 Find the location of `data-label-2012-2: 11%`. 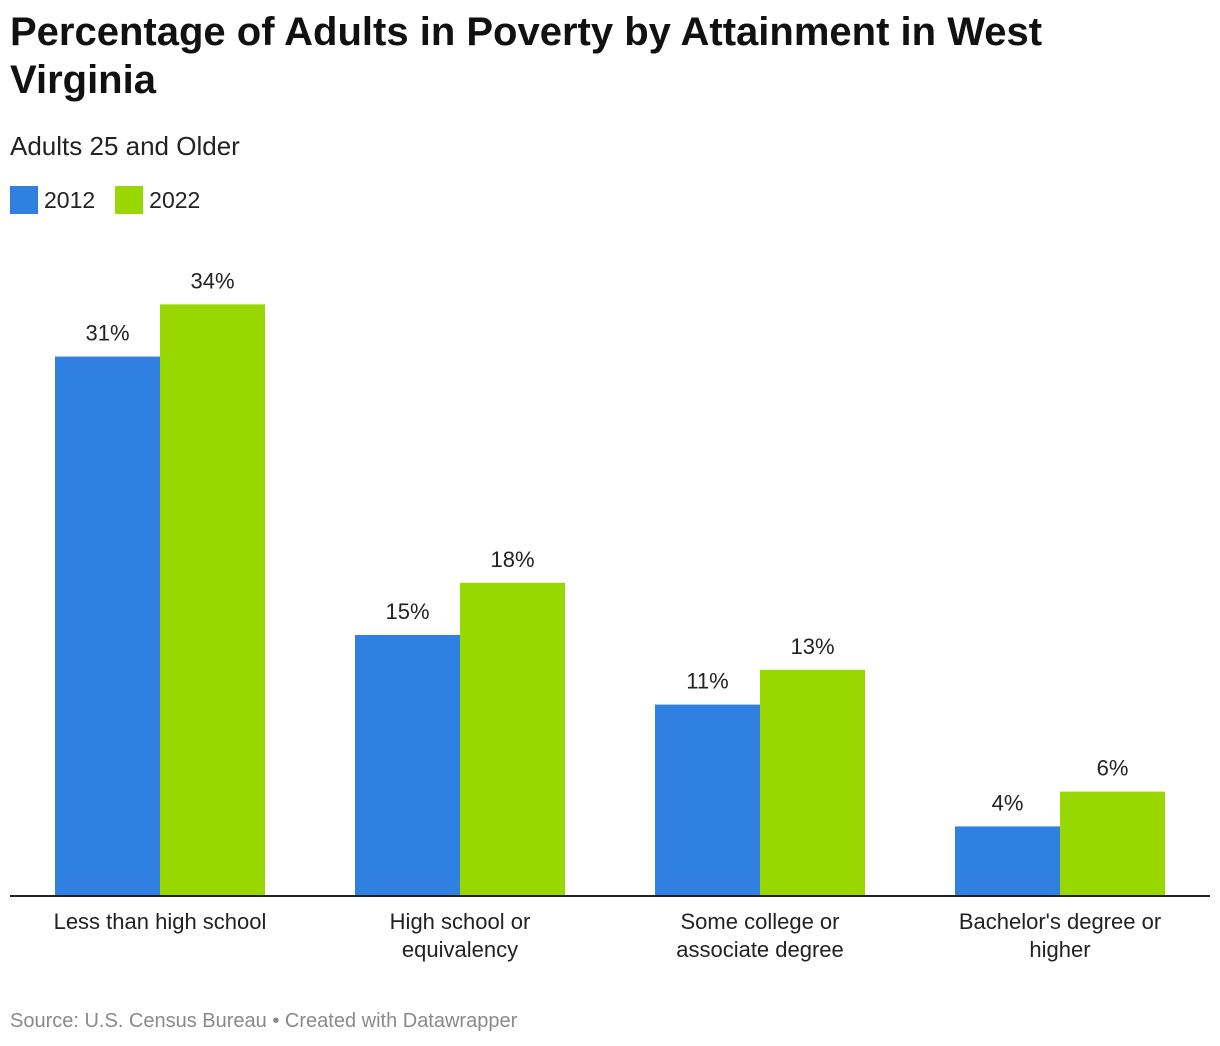

data-label-2012-2: 11% is located at coordinates (707, 681).